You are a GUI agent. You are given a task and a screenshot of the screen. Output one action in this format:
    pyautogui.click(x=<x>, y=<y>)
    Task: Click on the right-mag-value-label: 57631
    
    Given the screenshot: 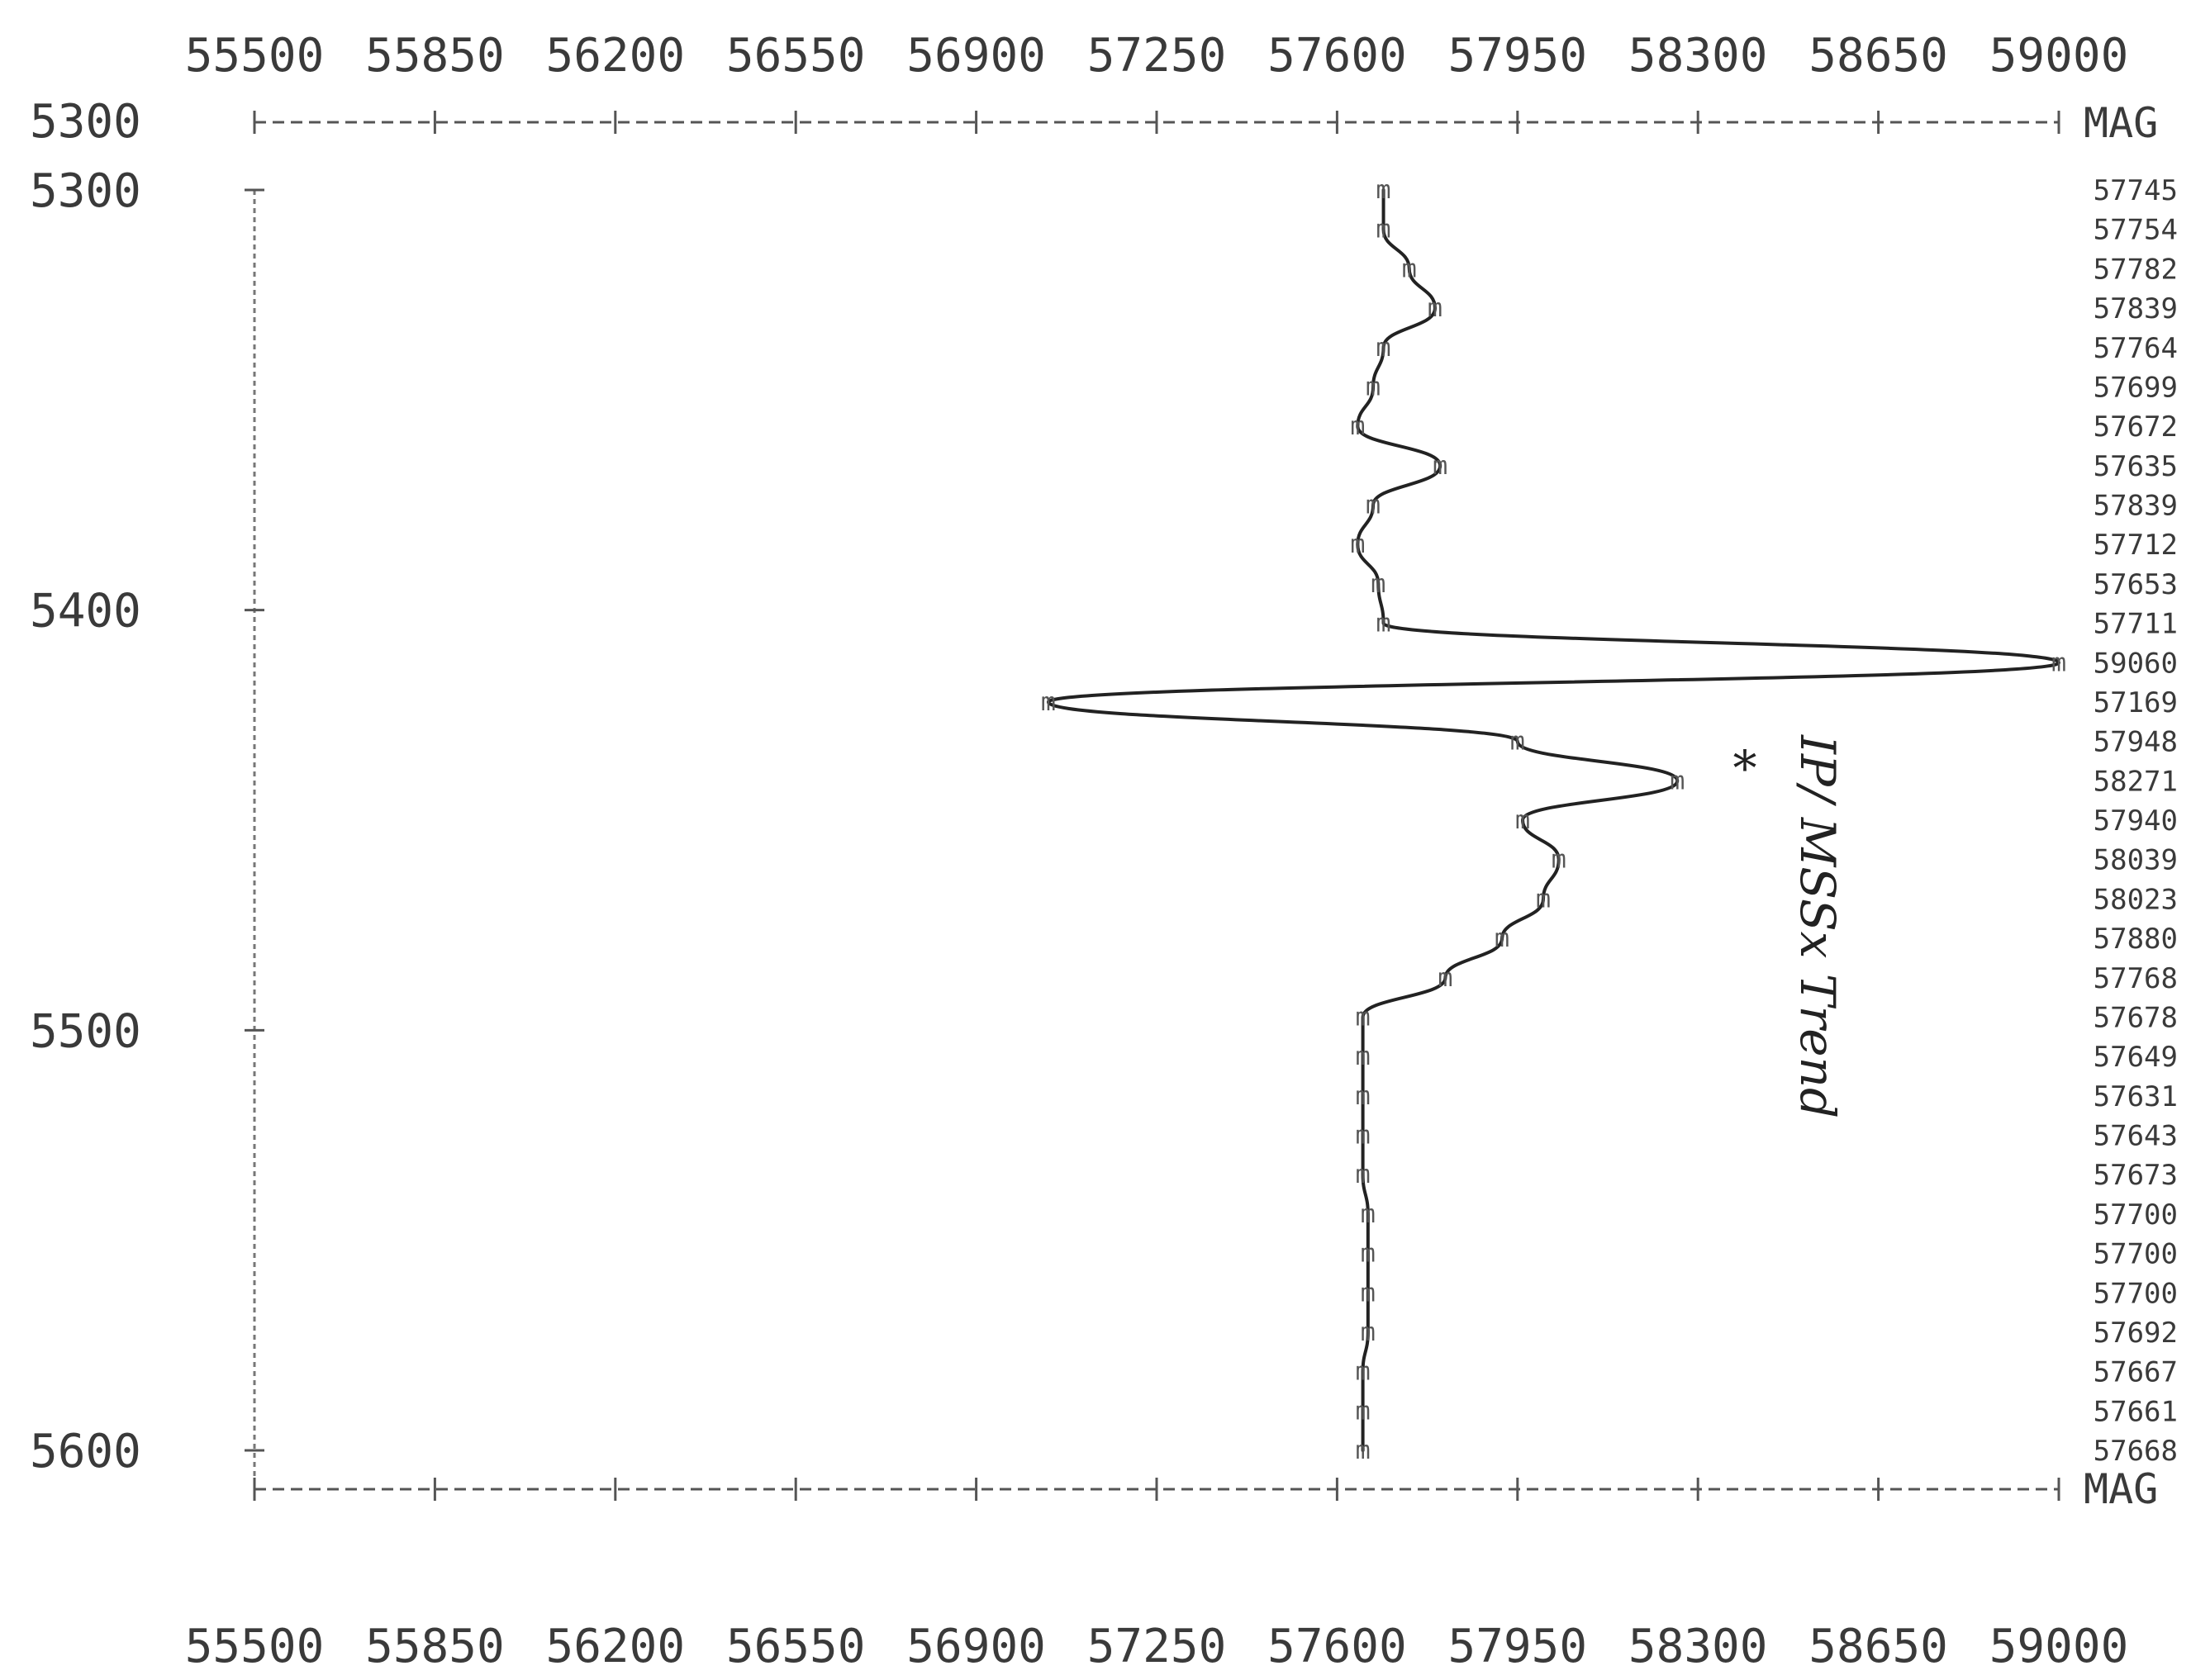 What is the action you would take?
    pyautogui.click(x=2136, y=1096)
    